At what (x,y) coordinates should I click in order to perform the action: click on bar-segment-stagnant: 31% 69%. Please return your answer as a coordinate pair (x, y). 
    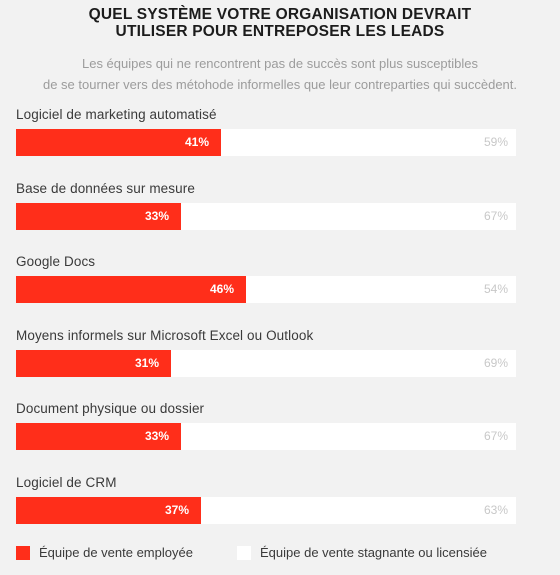
    Looking at the image, I should click on (266, 363).